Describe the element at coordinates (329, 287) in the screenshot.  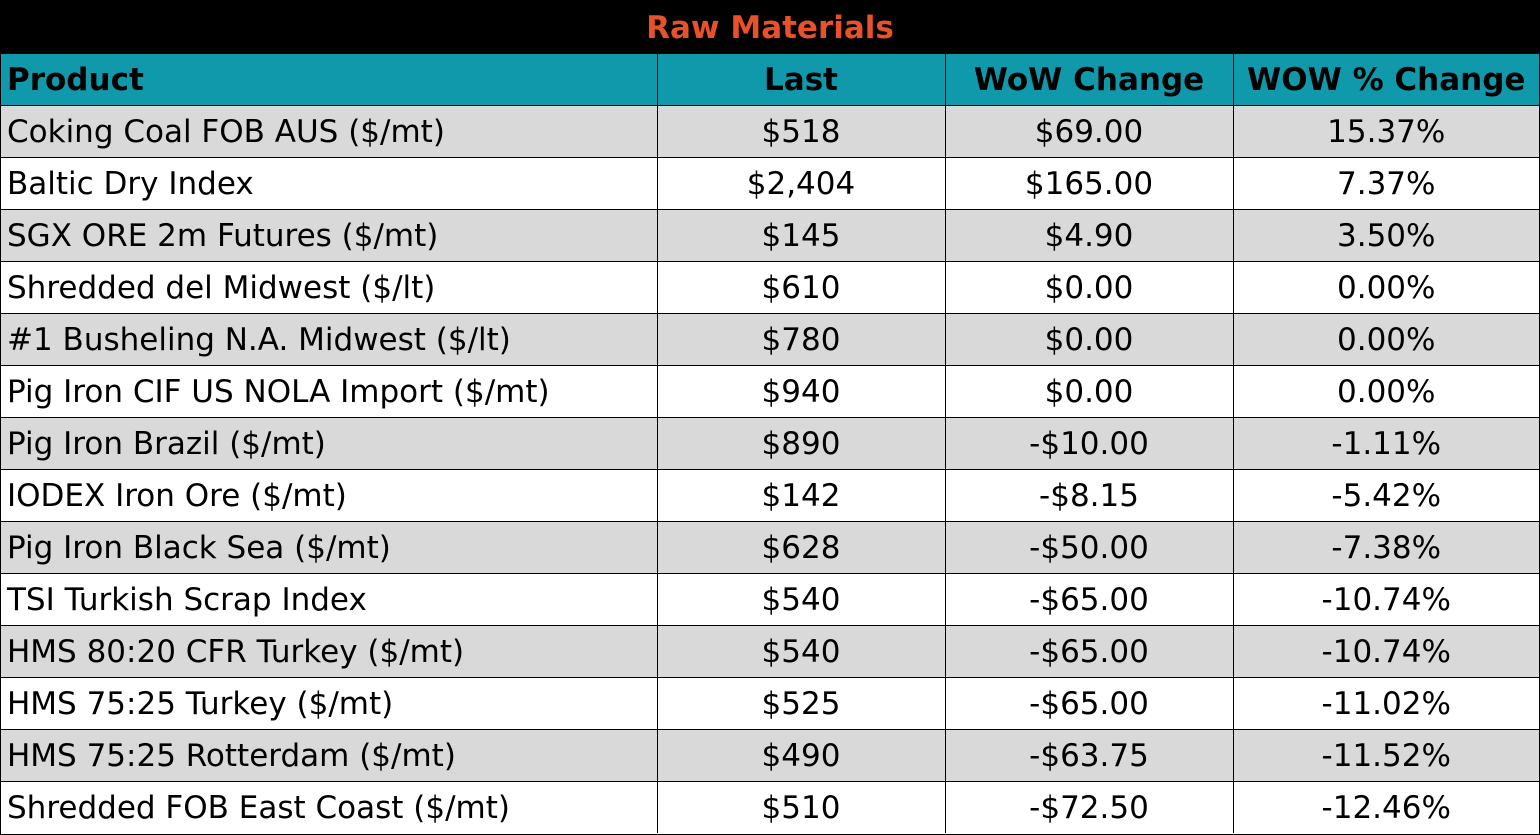
I see `cell-product: Shredded del Midwest ($/lt)` at that location.